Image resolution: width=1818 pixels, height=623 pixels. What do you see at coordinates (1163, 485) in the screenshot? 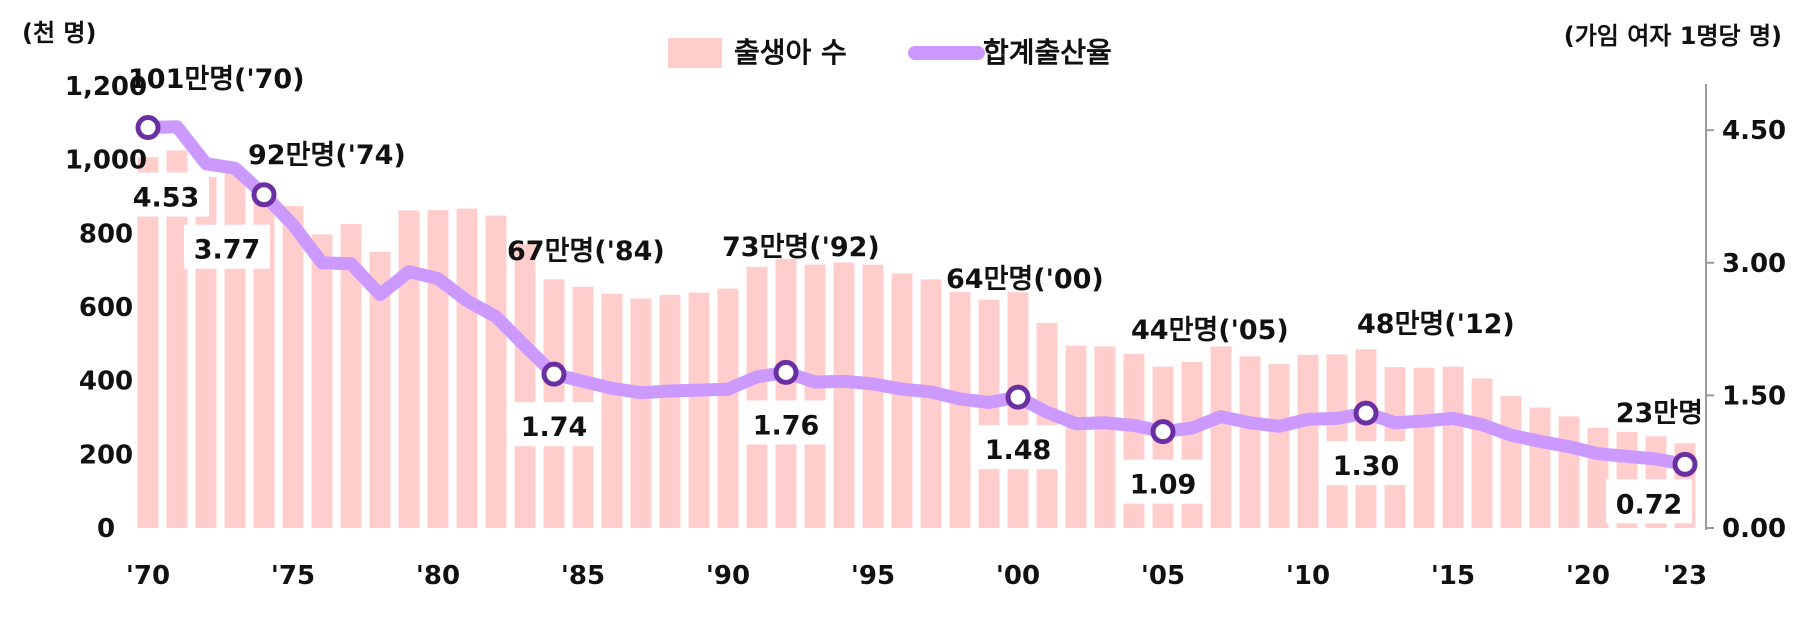
I see `rate-label-2005: 1.09` at bounding box center [1163, 485].